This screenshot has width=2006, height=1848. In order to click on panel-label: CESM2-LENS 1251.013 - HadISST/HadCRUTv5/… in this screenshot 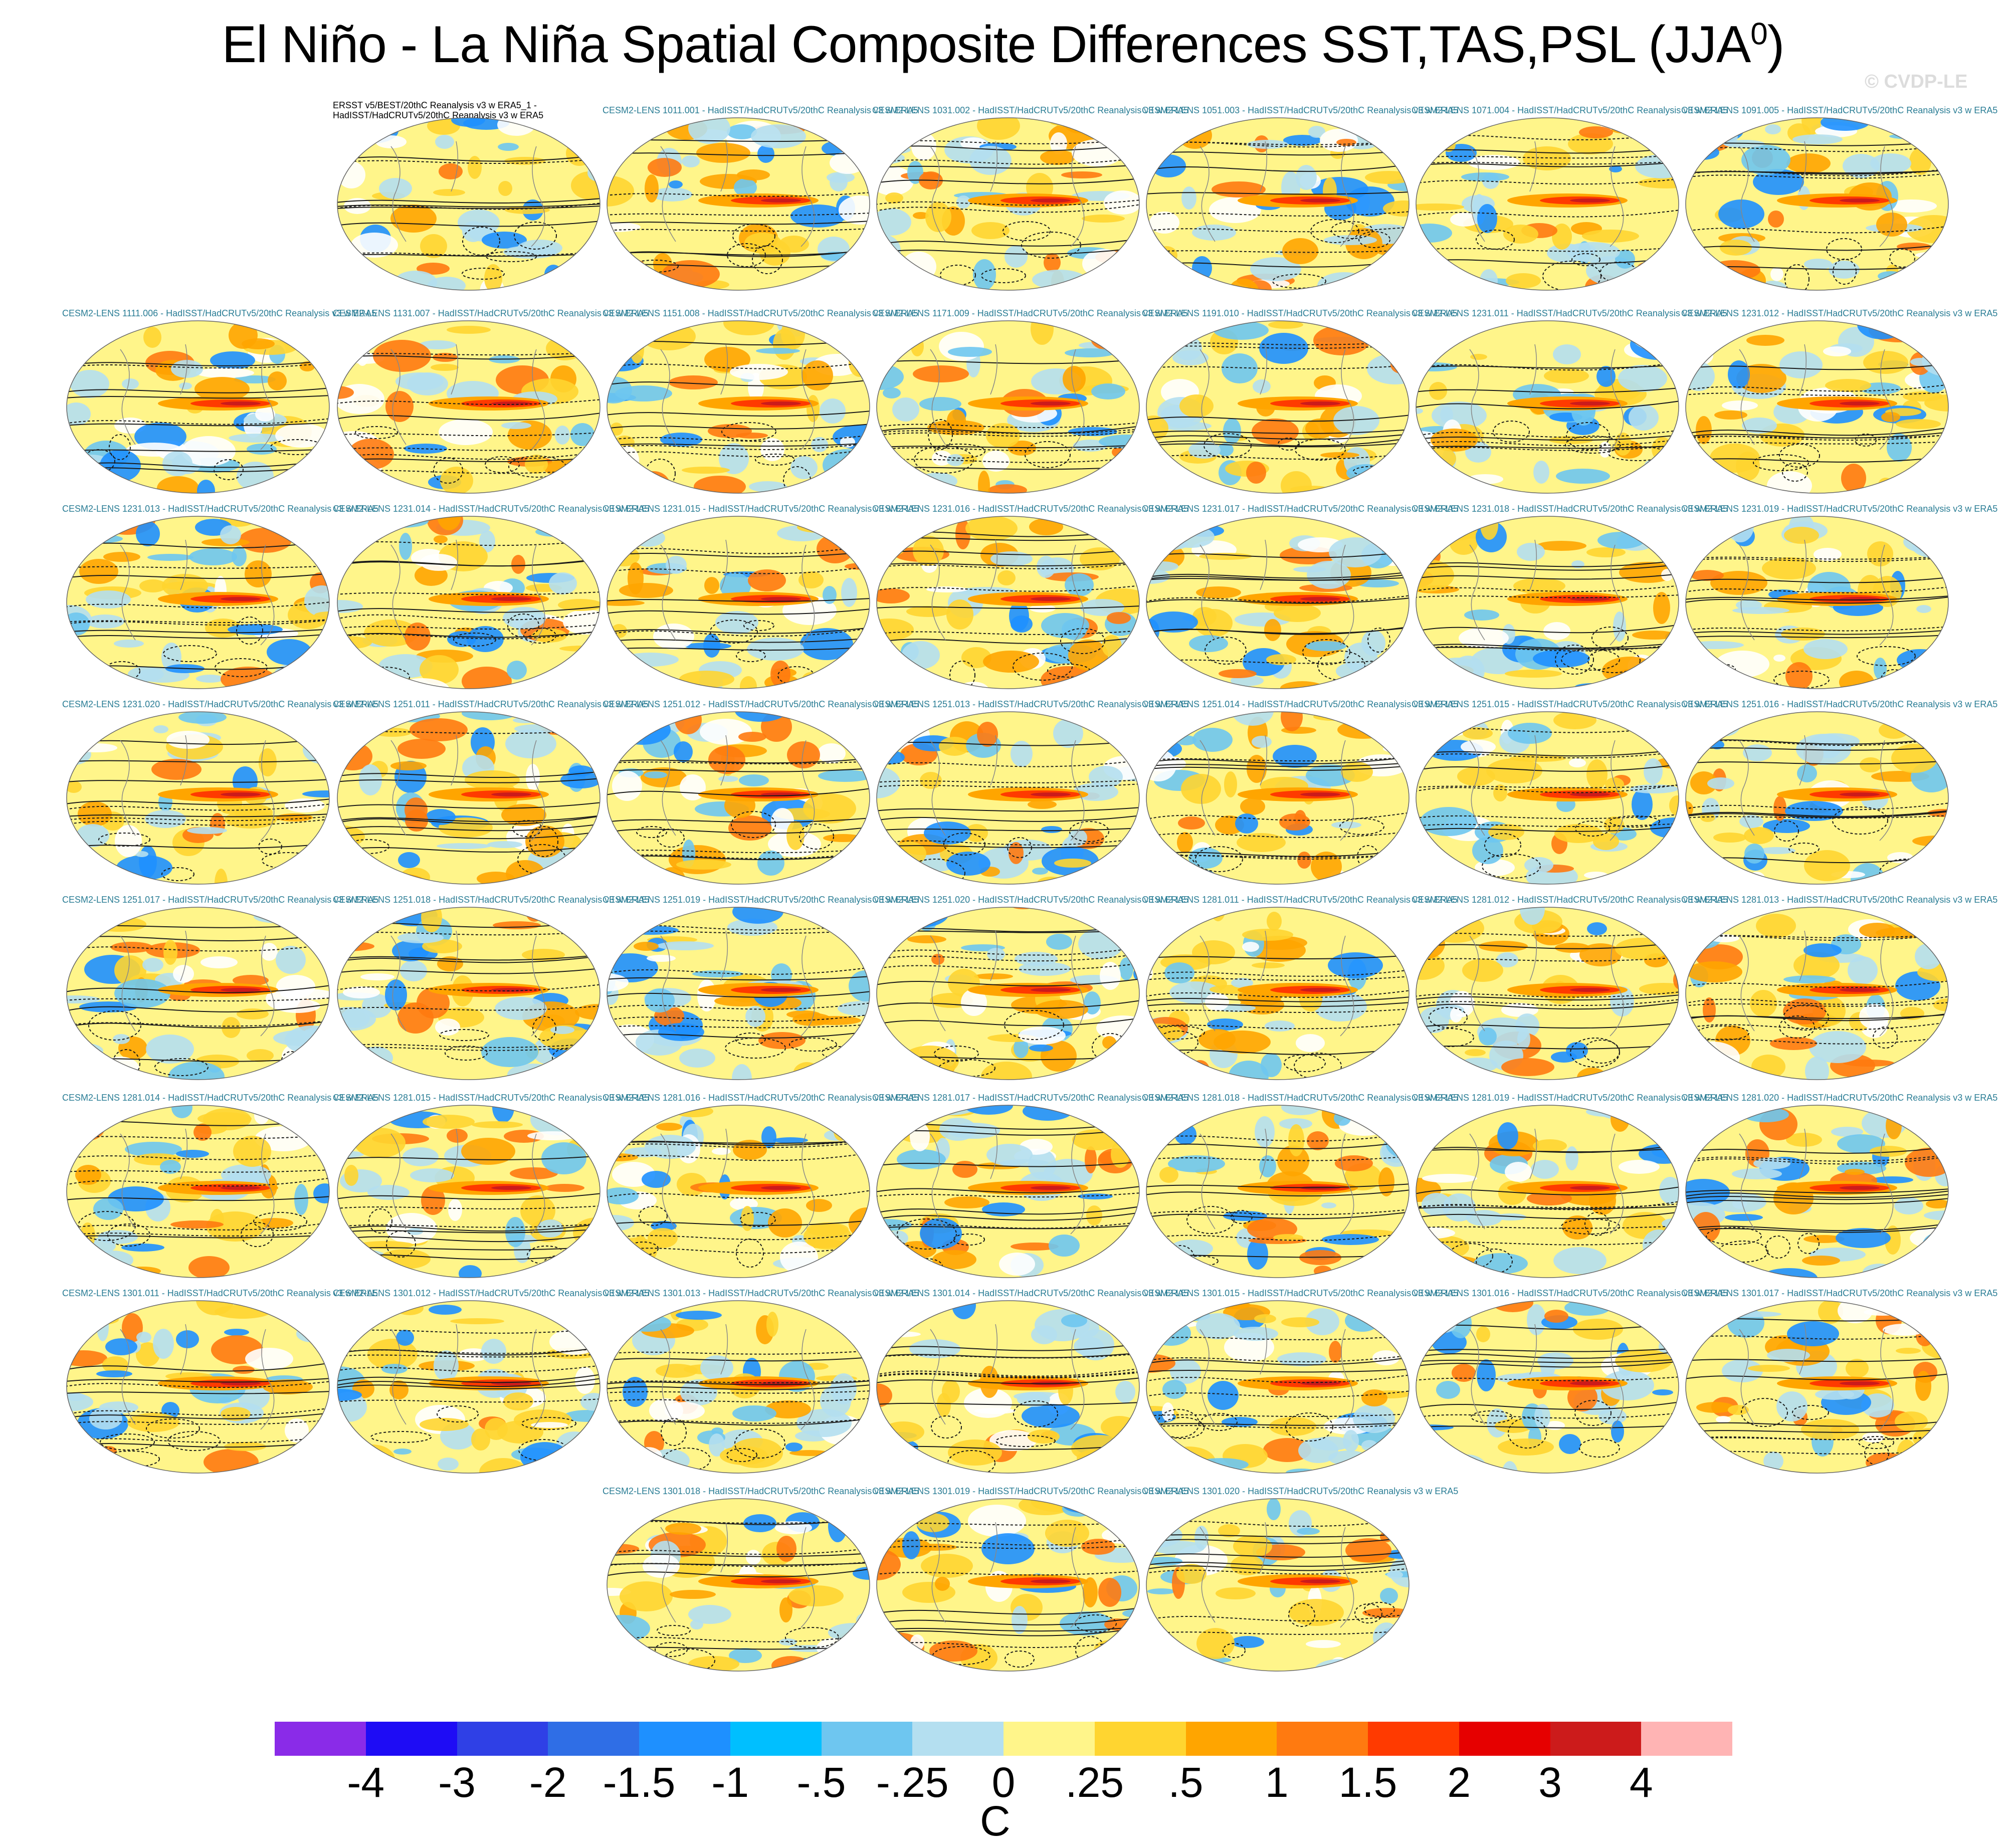, I will do `click(1030, 704)`.